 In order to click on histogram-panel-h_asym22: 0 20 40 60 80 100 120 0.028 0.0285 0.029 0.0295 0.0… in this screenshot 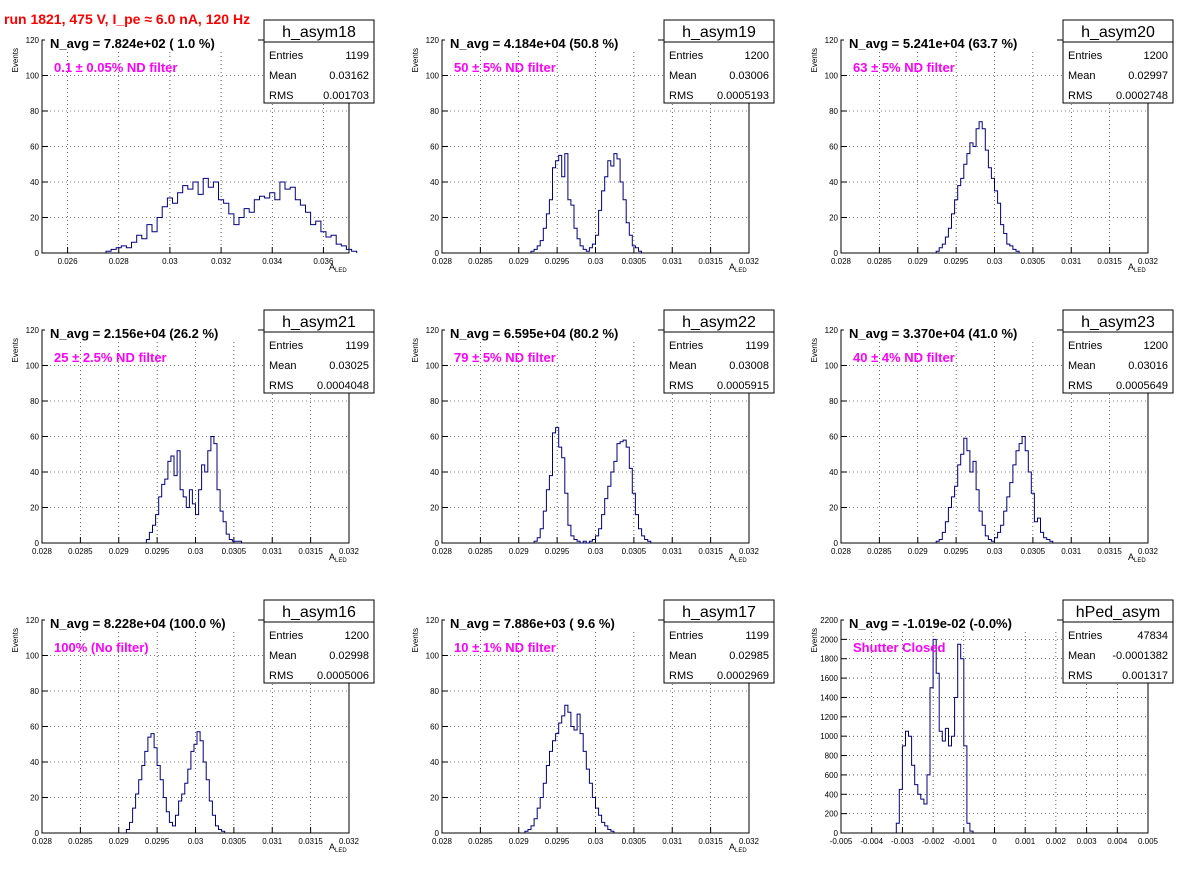, I will do `click(593, 436)`.